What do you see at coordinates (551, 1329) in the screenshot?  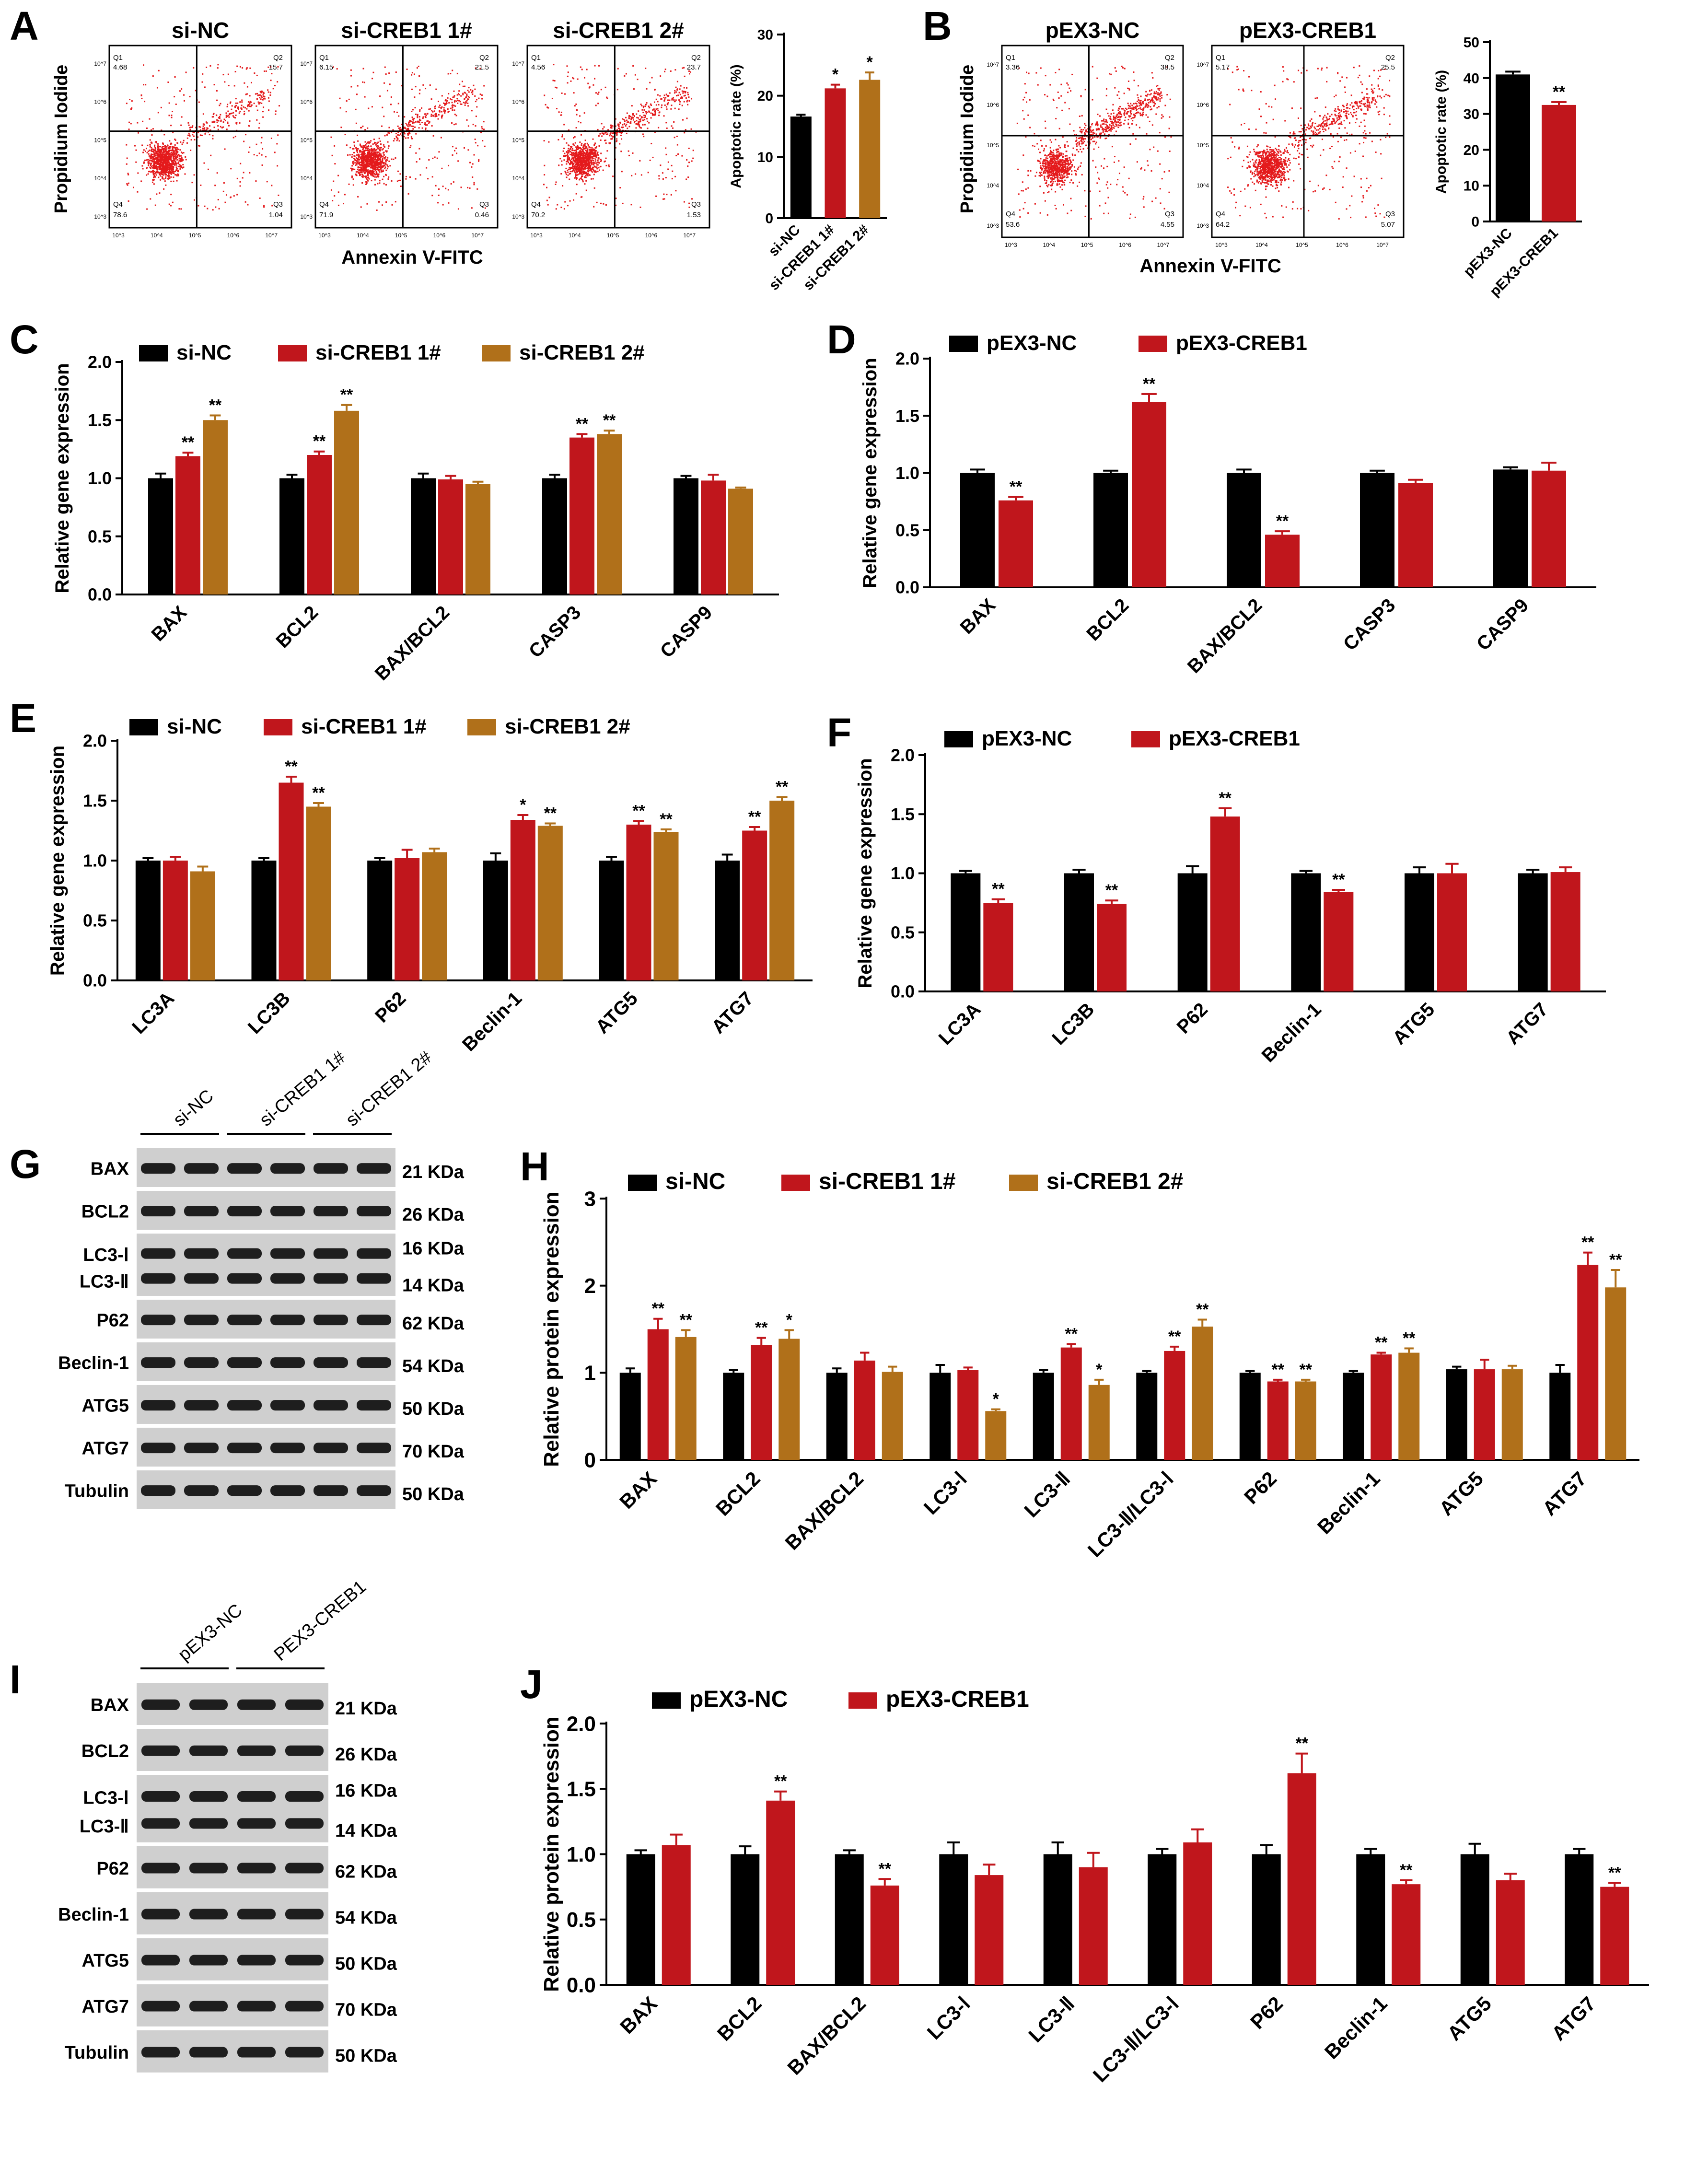 I see `y-axis-label: Relative protein expression` at bounding box center [551, 1329].